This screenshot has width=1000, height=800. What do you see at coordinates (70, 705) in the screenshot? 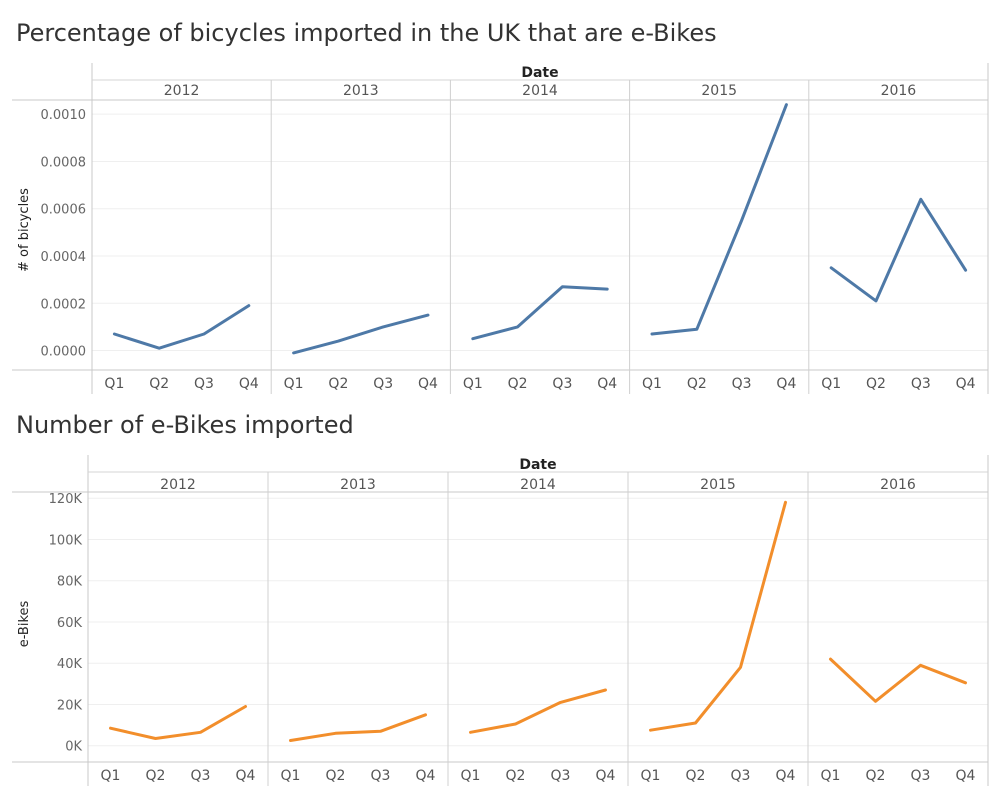
I see `y-tick-label: 20K` at bounding box center [70, 705].